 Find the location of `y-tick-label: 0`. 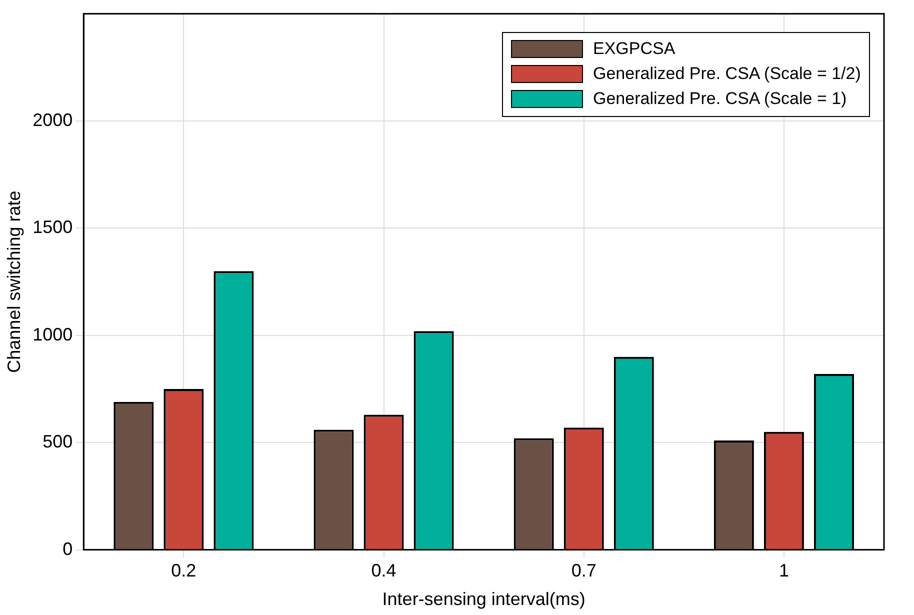

y-tick-label: 0 is located at coordinates (67, 548).